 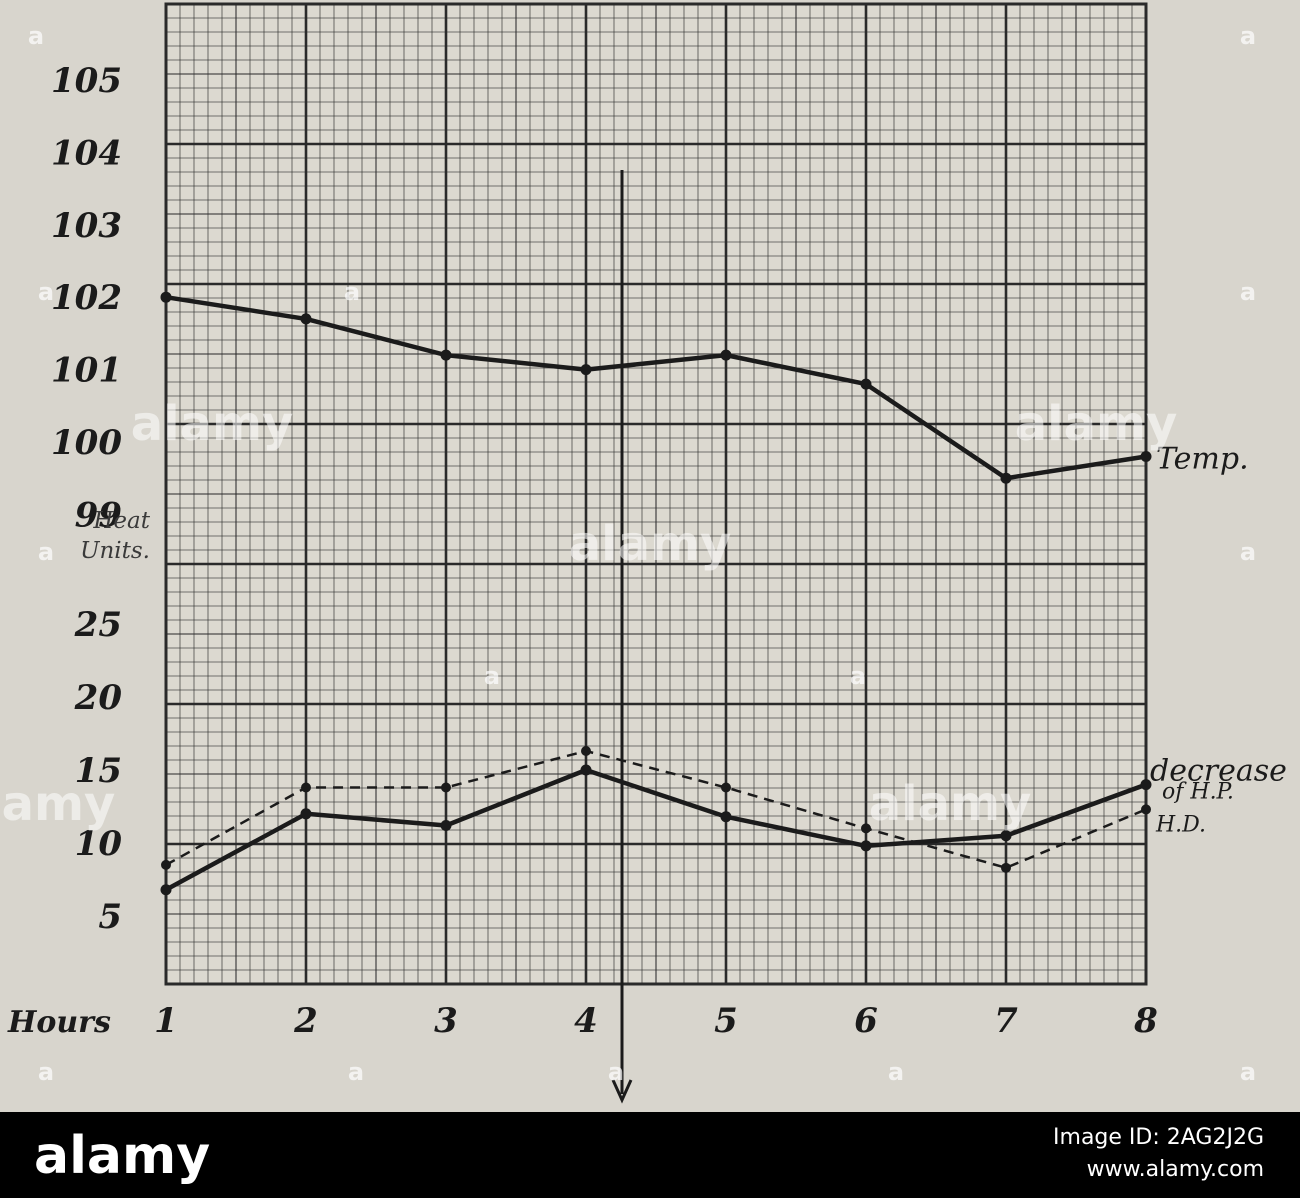 What do you see at coordinates (166, 1021) in the screenshot?
I see `x-tick-label: 1` at bounding box center [166, 1021].